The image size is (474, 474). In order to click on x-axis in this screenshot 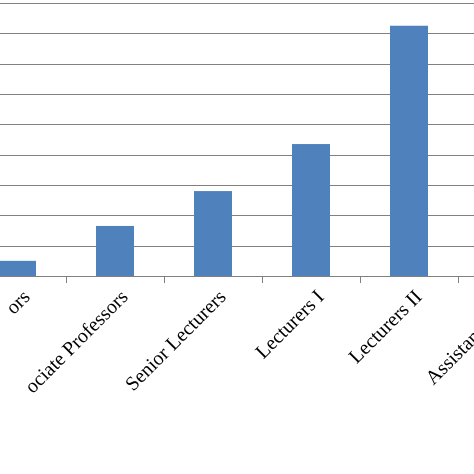, I will do `click(237, 279)`.